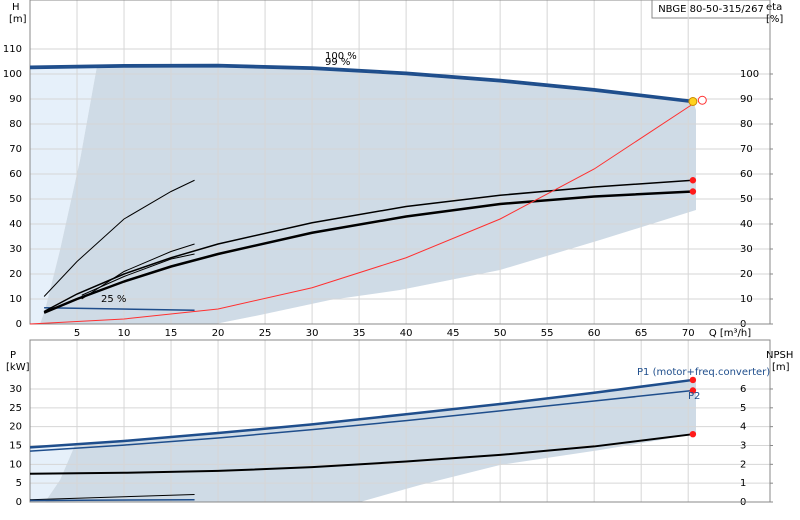 Image resolution: width=800 pixels, height=520 pixels. I want to click on y2-tick-label: 30, so click(746, 249).